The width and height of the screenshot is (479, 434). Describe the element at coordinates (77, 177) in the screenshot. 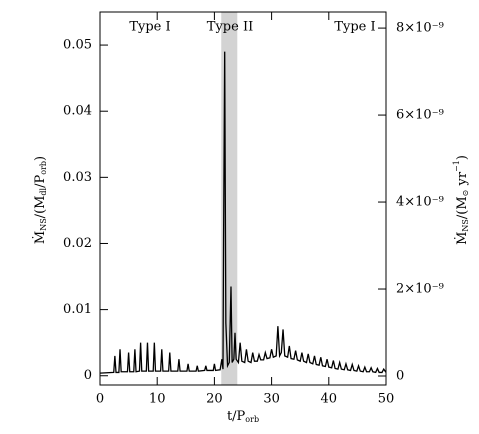

I see `y-tick-label: 0.03` at that location.